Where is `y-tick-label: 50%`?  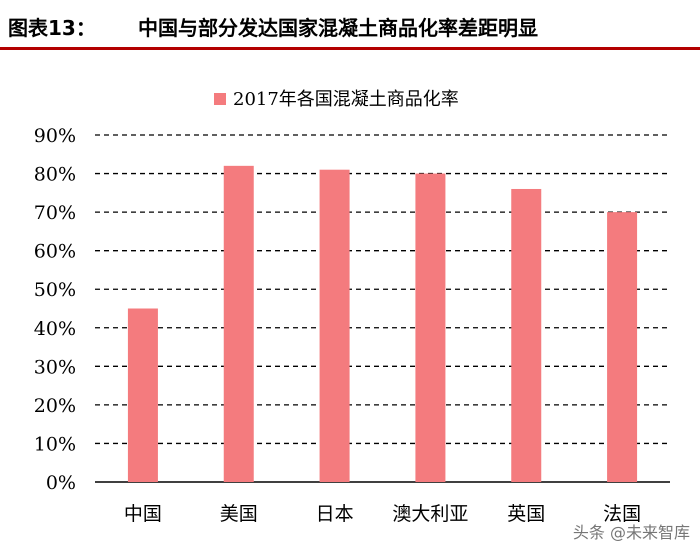 y-tick-label: 50% is located at coordinates (55, 290).